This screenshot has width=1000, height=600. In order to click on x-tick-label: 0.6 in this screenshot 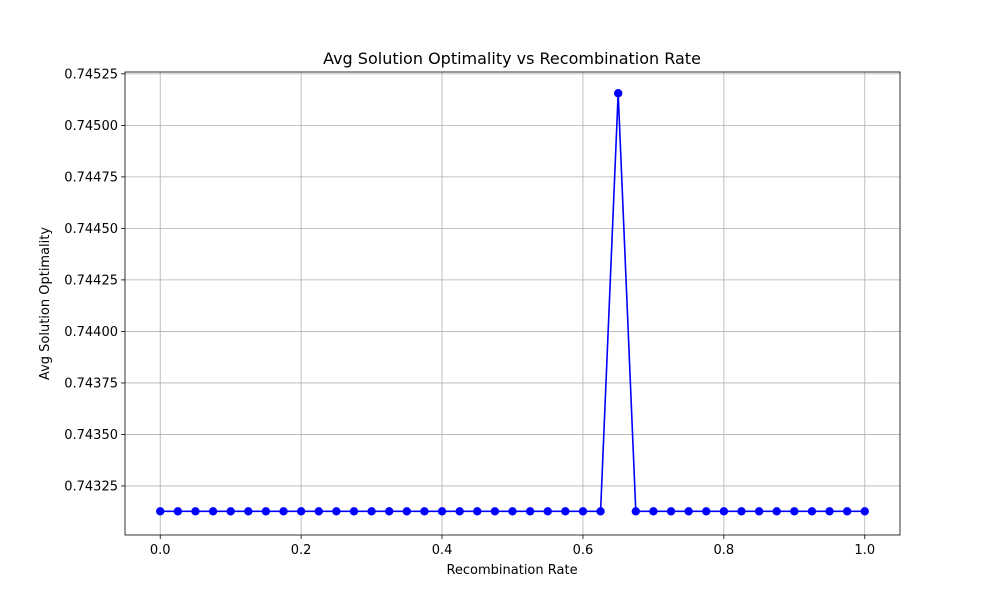, I will do `click(583, 550)`.